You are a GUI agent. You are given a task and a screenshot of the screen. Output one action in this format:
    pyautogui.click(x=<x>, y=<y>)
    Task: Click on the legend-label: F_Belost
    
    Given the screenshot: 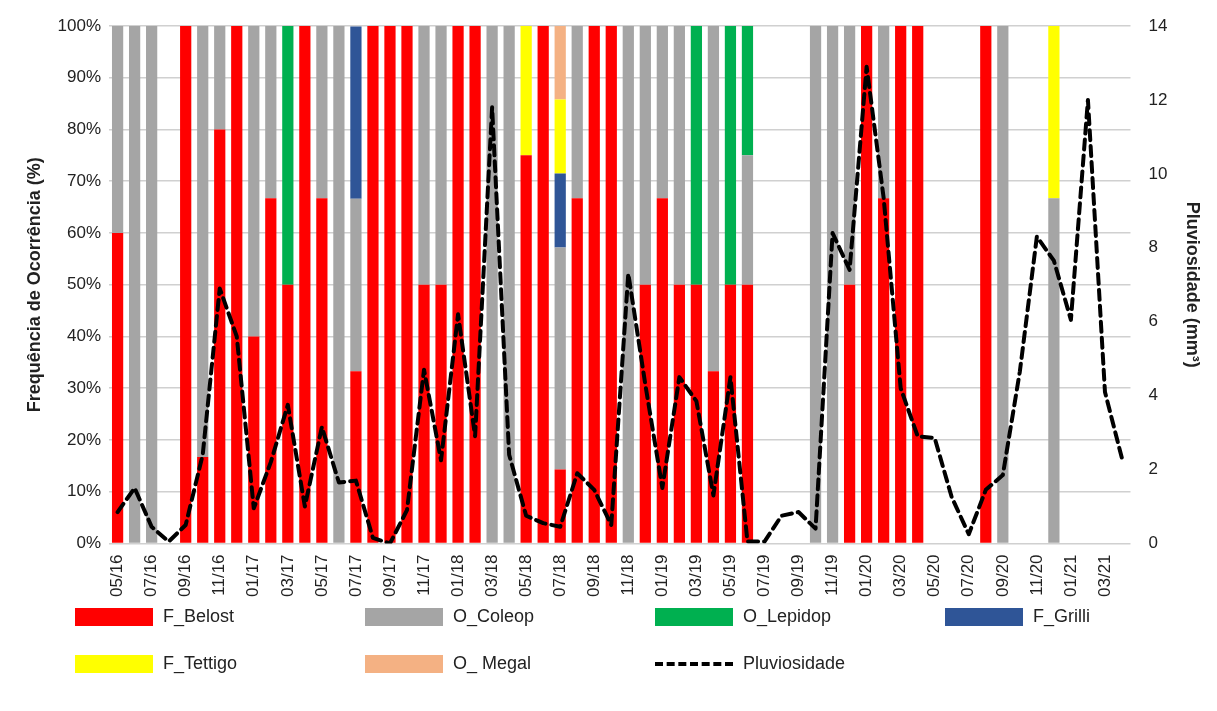 What is the action you would take?
    pyautogui.click(x=199, y=616)
    